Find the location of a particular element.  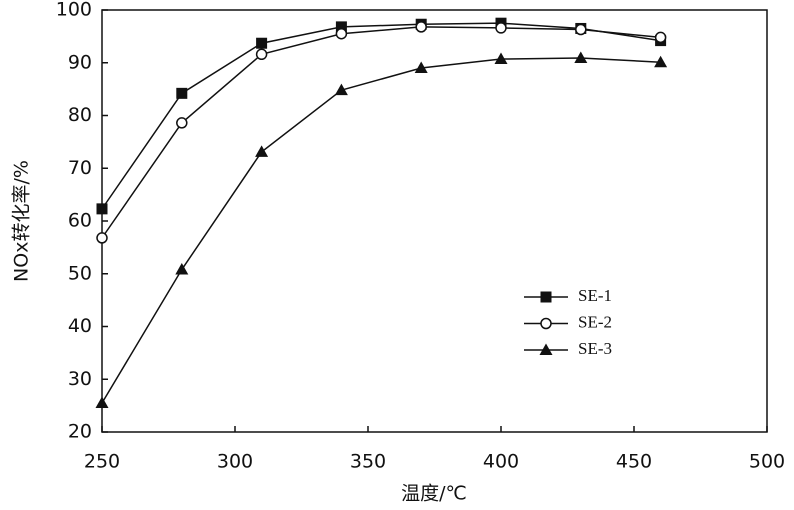

y-tick-label: 30 is located at coordinates (80, 379).